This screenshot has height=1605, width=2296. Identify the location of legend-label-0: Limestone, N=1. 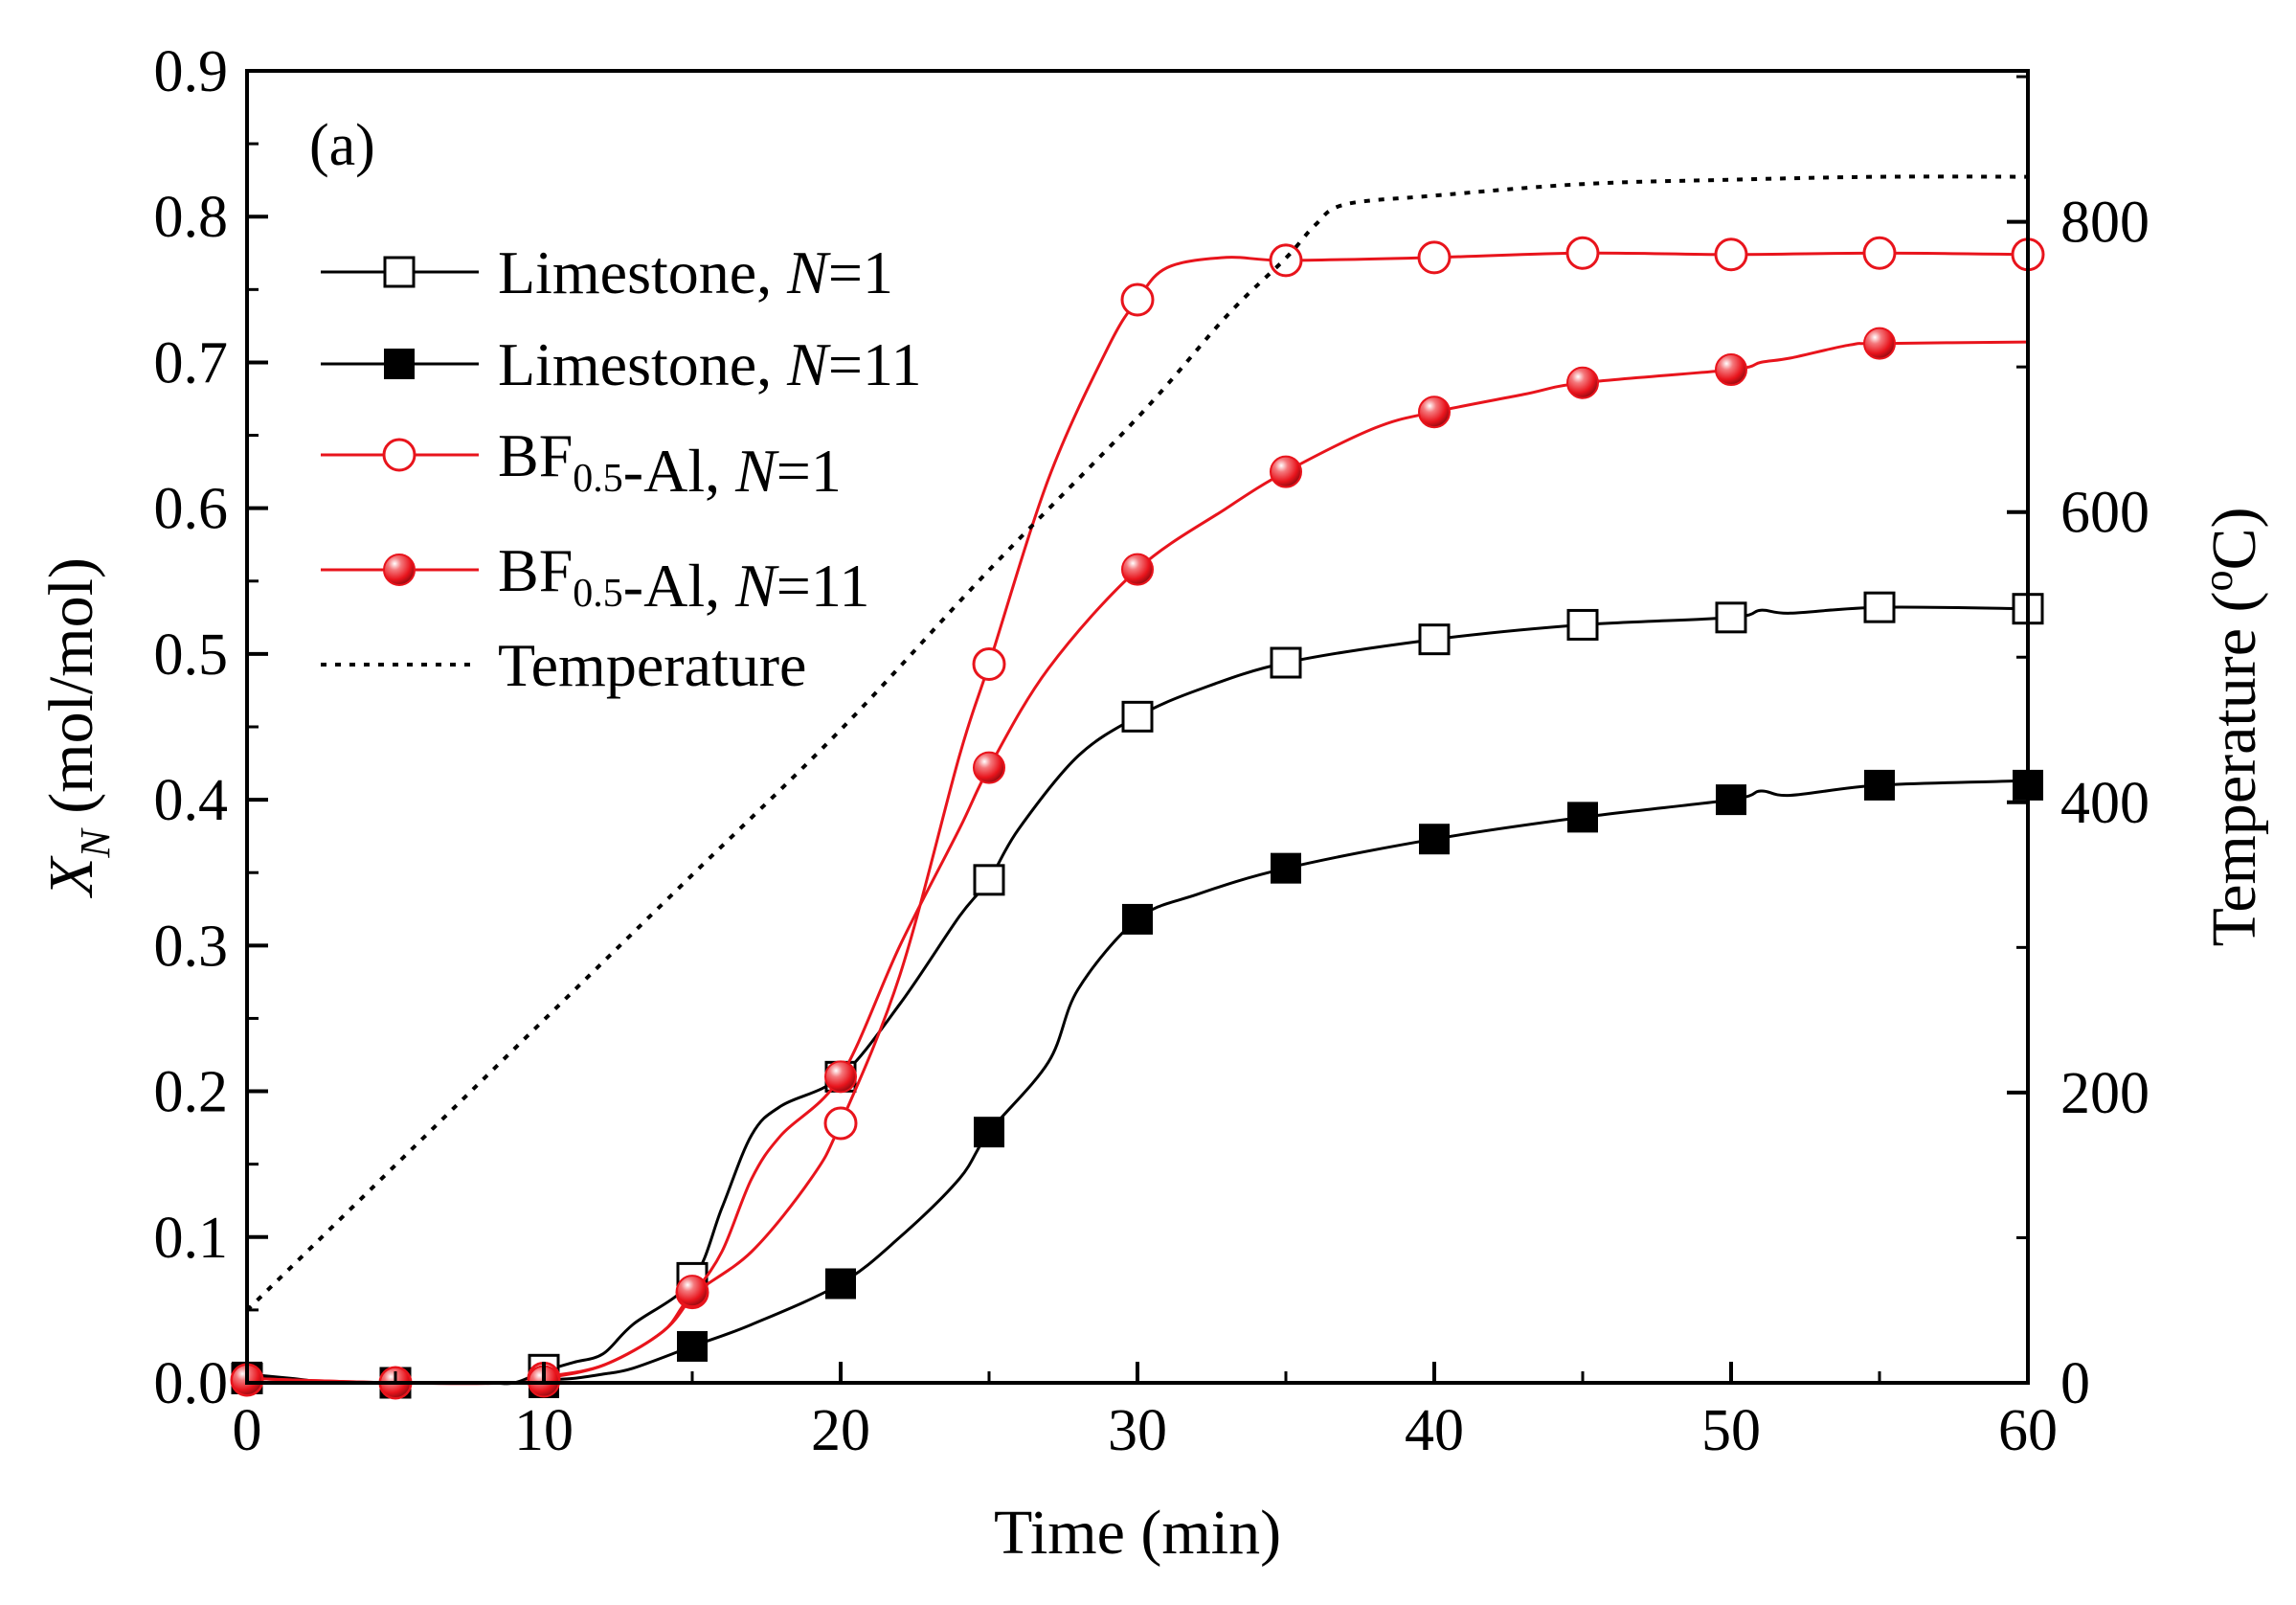
(695, 272).